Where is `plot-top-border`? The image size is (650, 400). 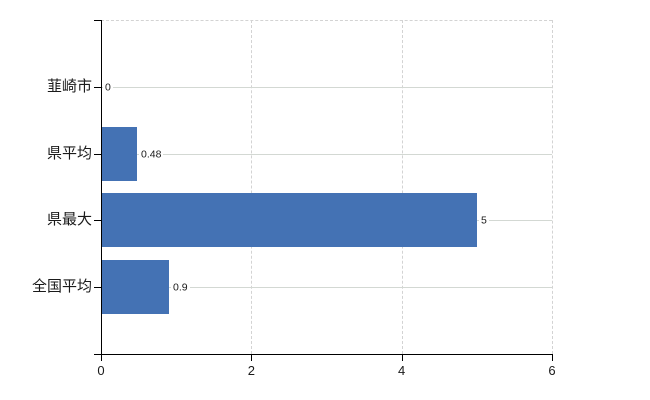 plot-top-border is located at coordinates (326, 20).